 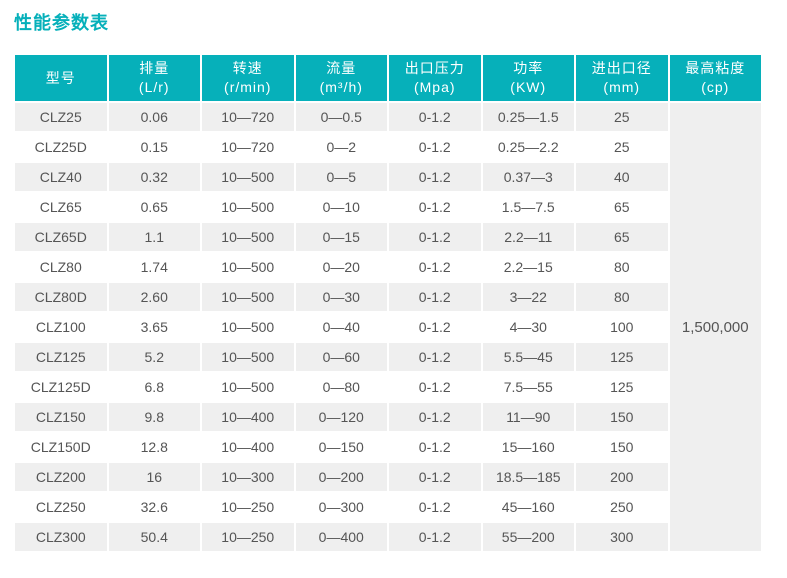 What do you see at coordinates (248, 78) in the screenshot?
I see `col-header-speed: 转速 (r/min)` at bounding box center [248, 78].